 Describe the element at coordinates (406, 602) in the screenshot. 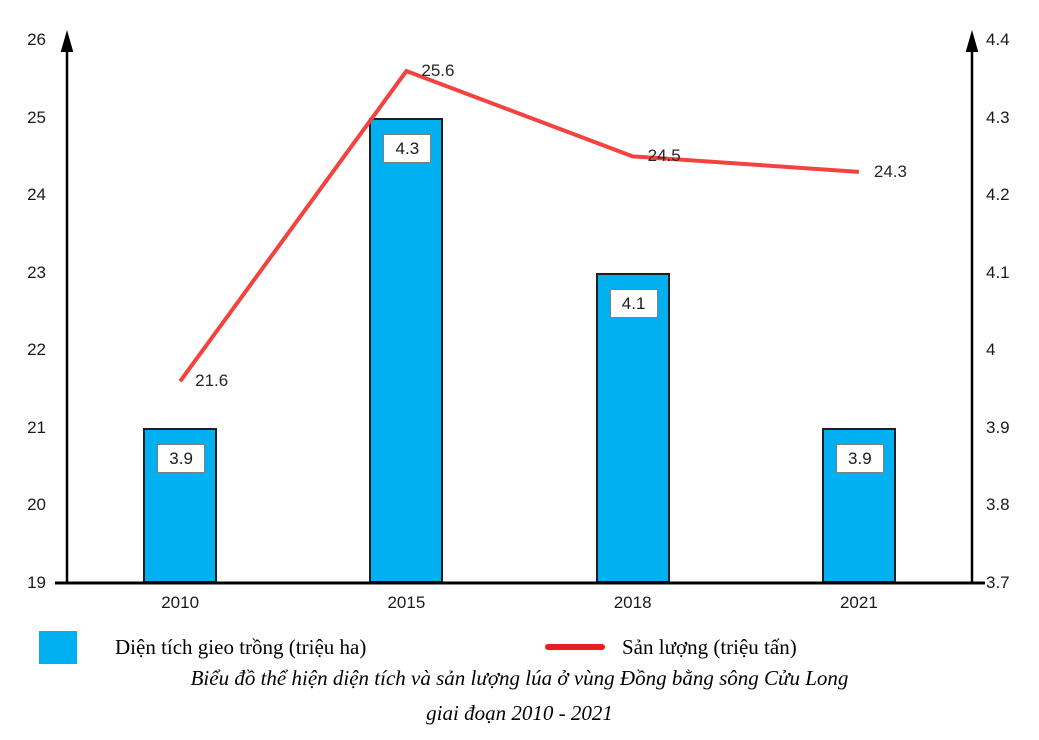

I see `x-axis-category-label: 2015` at that location.